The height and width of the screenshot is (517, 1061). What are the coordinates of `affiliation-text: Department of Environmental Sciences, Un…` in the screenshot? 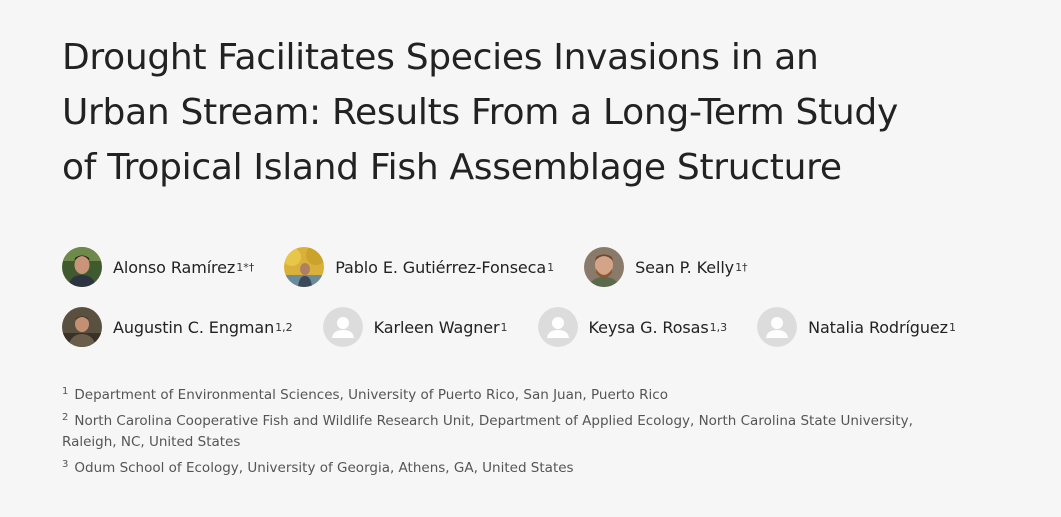 It's located at (371, 395).